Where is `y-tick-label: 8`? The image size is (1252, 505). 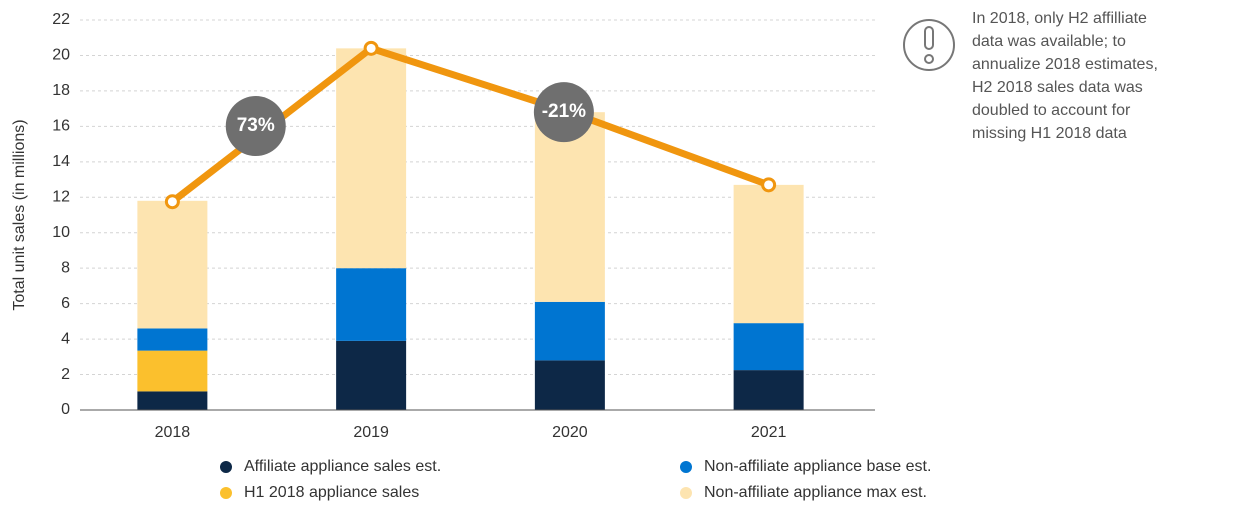 y-tick-label: 8 is located at coordinates (65, 267).